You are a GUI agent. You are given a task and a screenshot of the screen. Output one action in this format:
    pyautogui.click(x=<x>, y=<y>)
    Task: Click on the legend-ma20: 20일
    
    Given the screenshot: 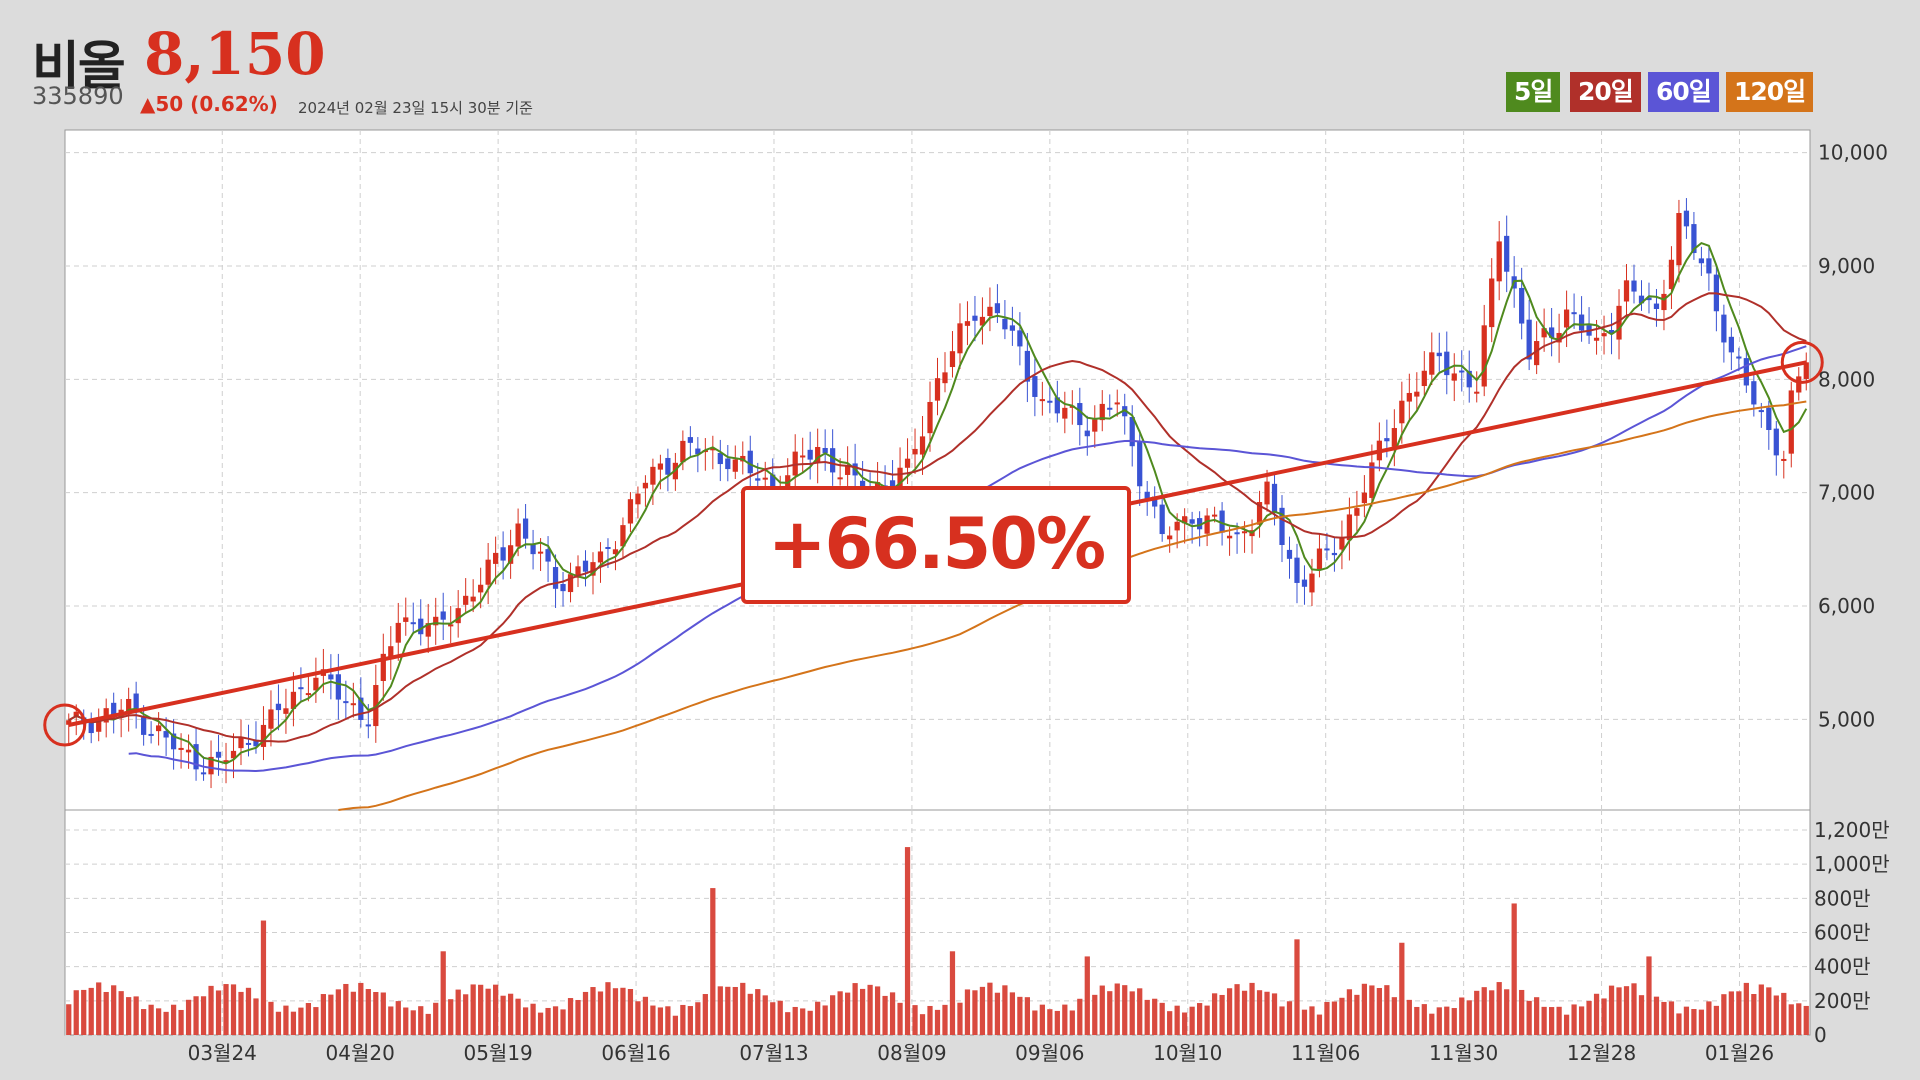 What is the action you would take?
    pyautogui.click(x=1605, y=92)
    